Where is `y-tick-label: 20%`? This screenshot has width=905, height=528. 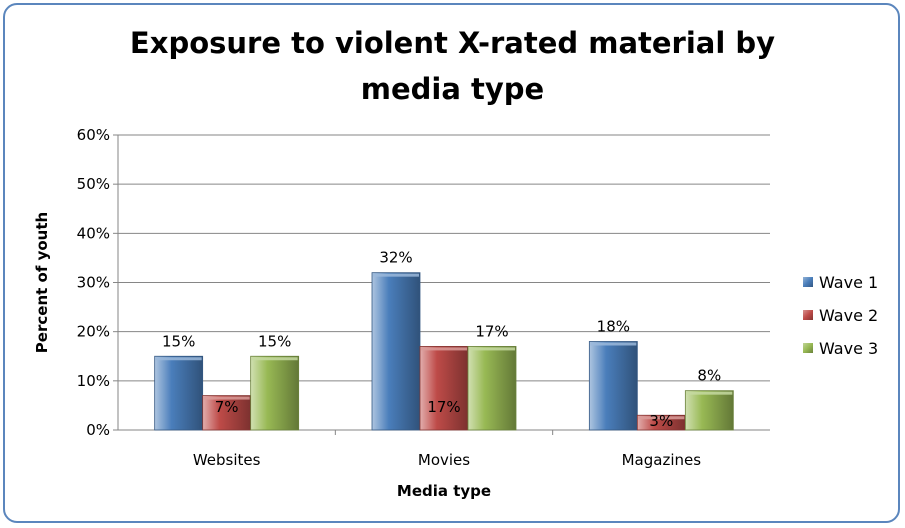
y-tick-label: 20% is located at coordinates (93, 332).